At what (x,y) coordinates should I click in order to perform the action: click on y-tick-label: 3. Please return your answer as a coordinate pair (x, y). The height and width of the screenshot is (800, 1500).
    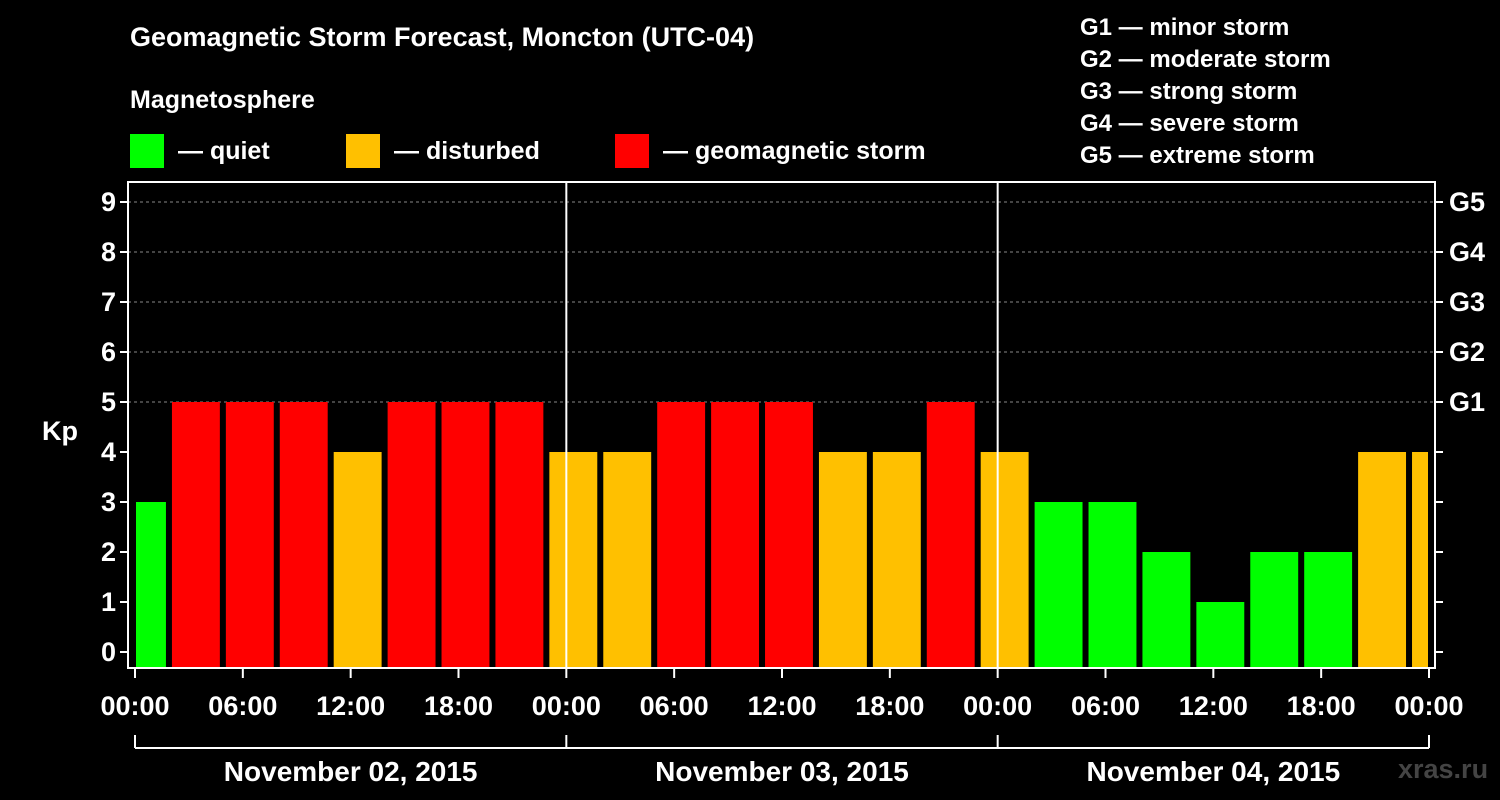
    Looking at the image, I should click on (108, 502).